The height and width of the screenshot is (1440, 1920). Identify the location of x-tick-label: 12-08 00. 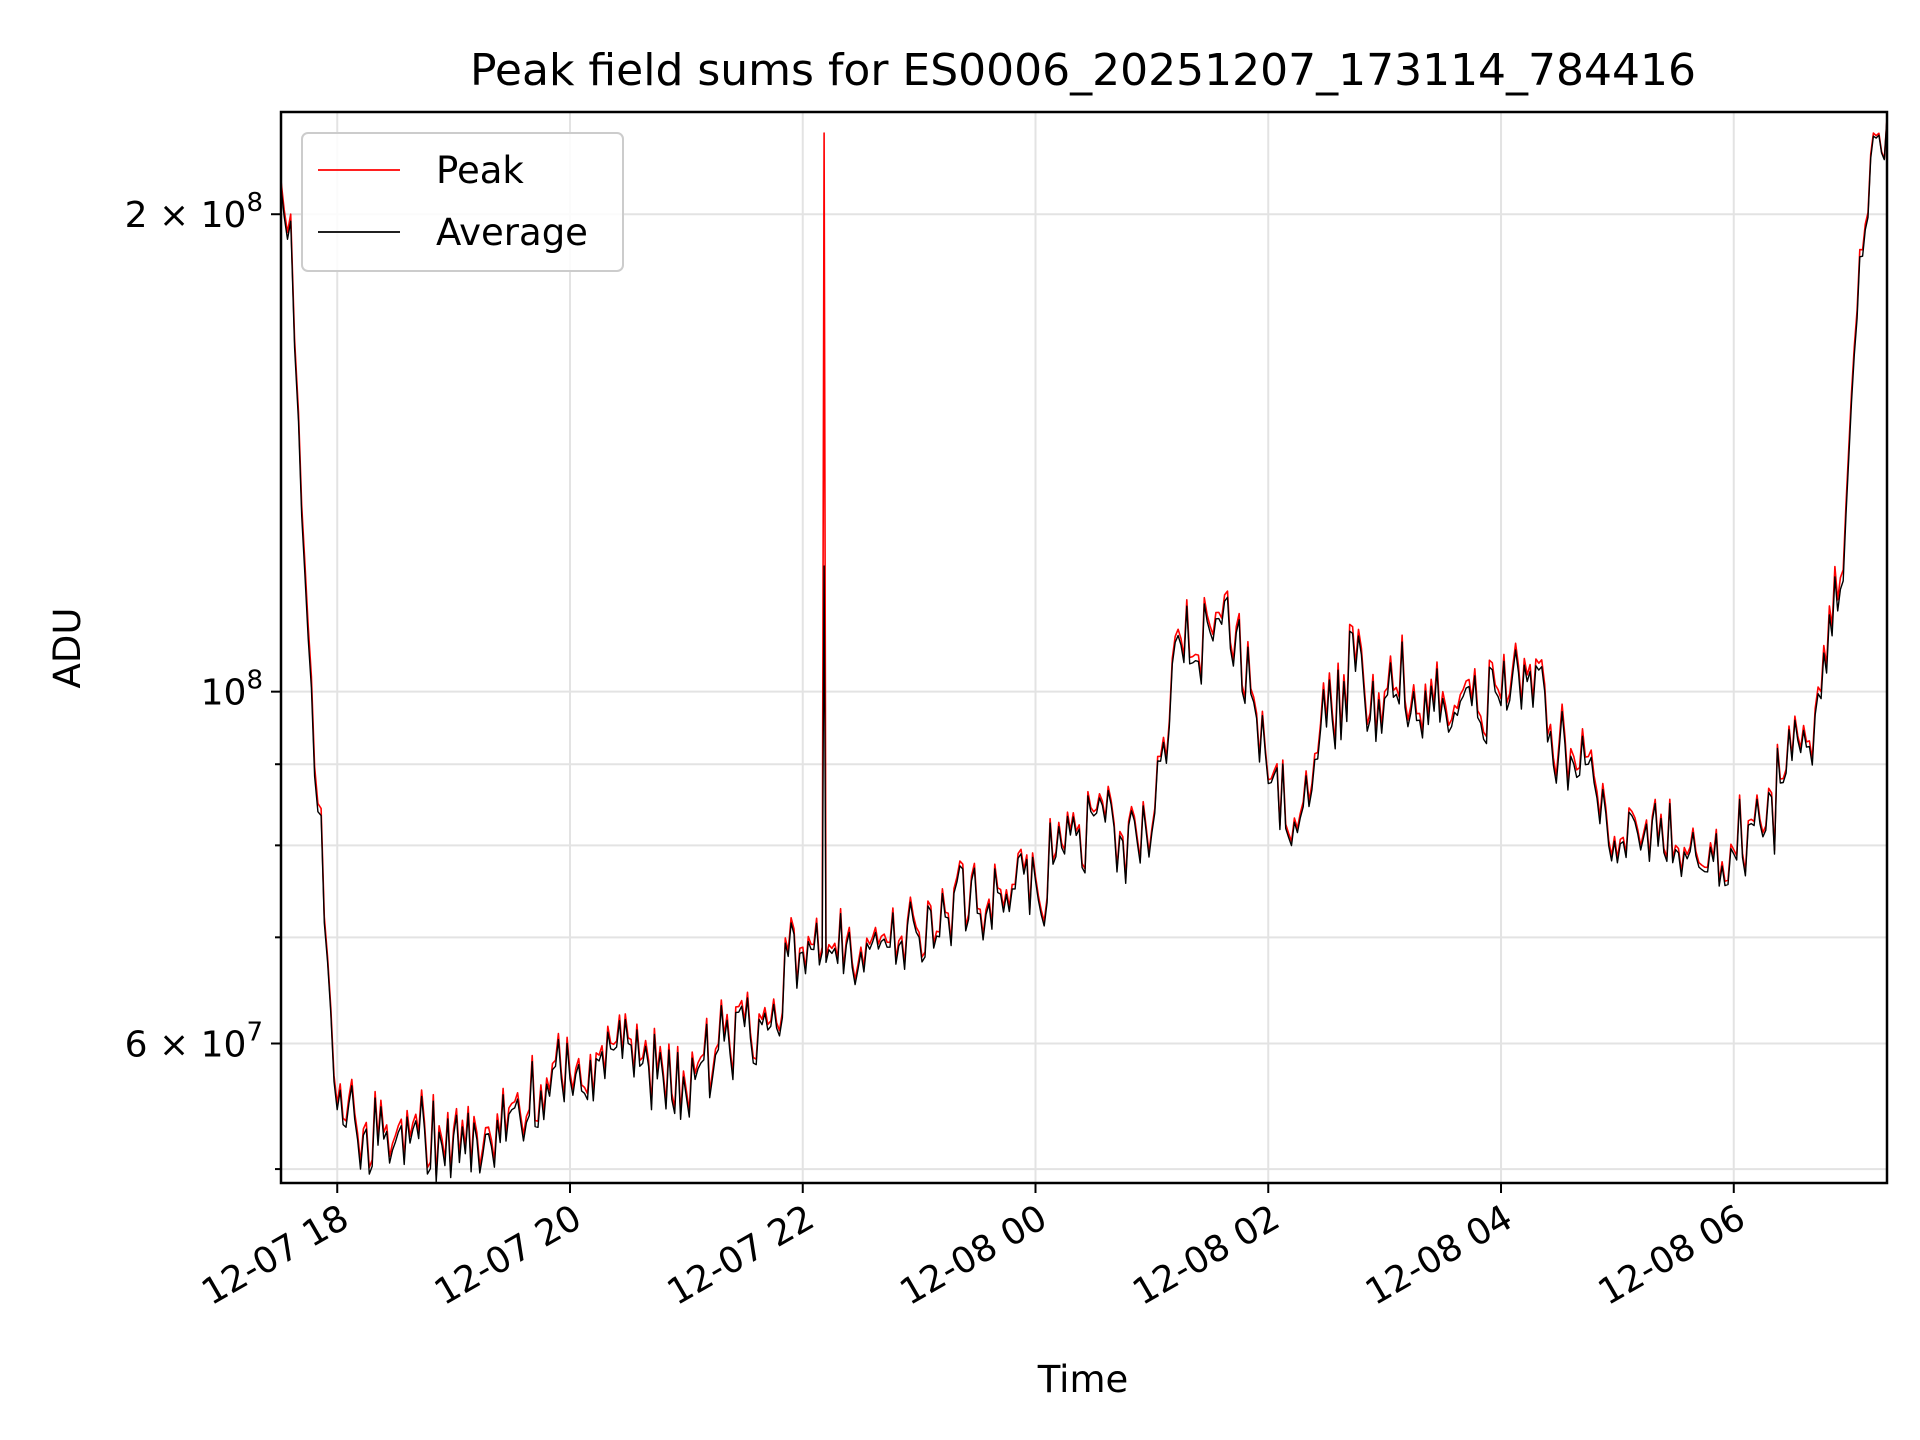
(973, 1255).